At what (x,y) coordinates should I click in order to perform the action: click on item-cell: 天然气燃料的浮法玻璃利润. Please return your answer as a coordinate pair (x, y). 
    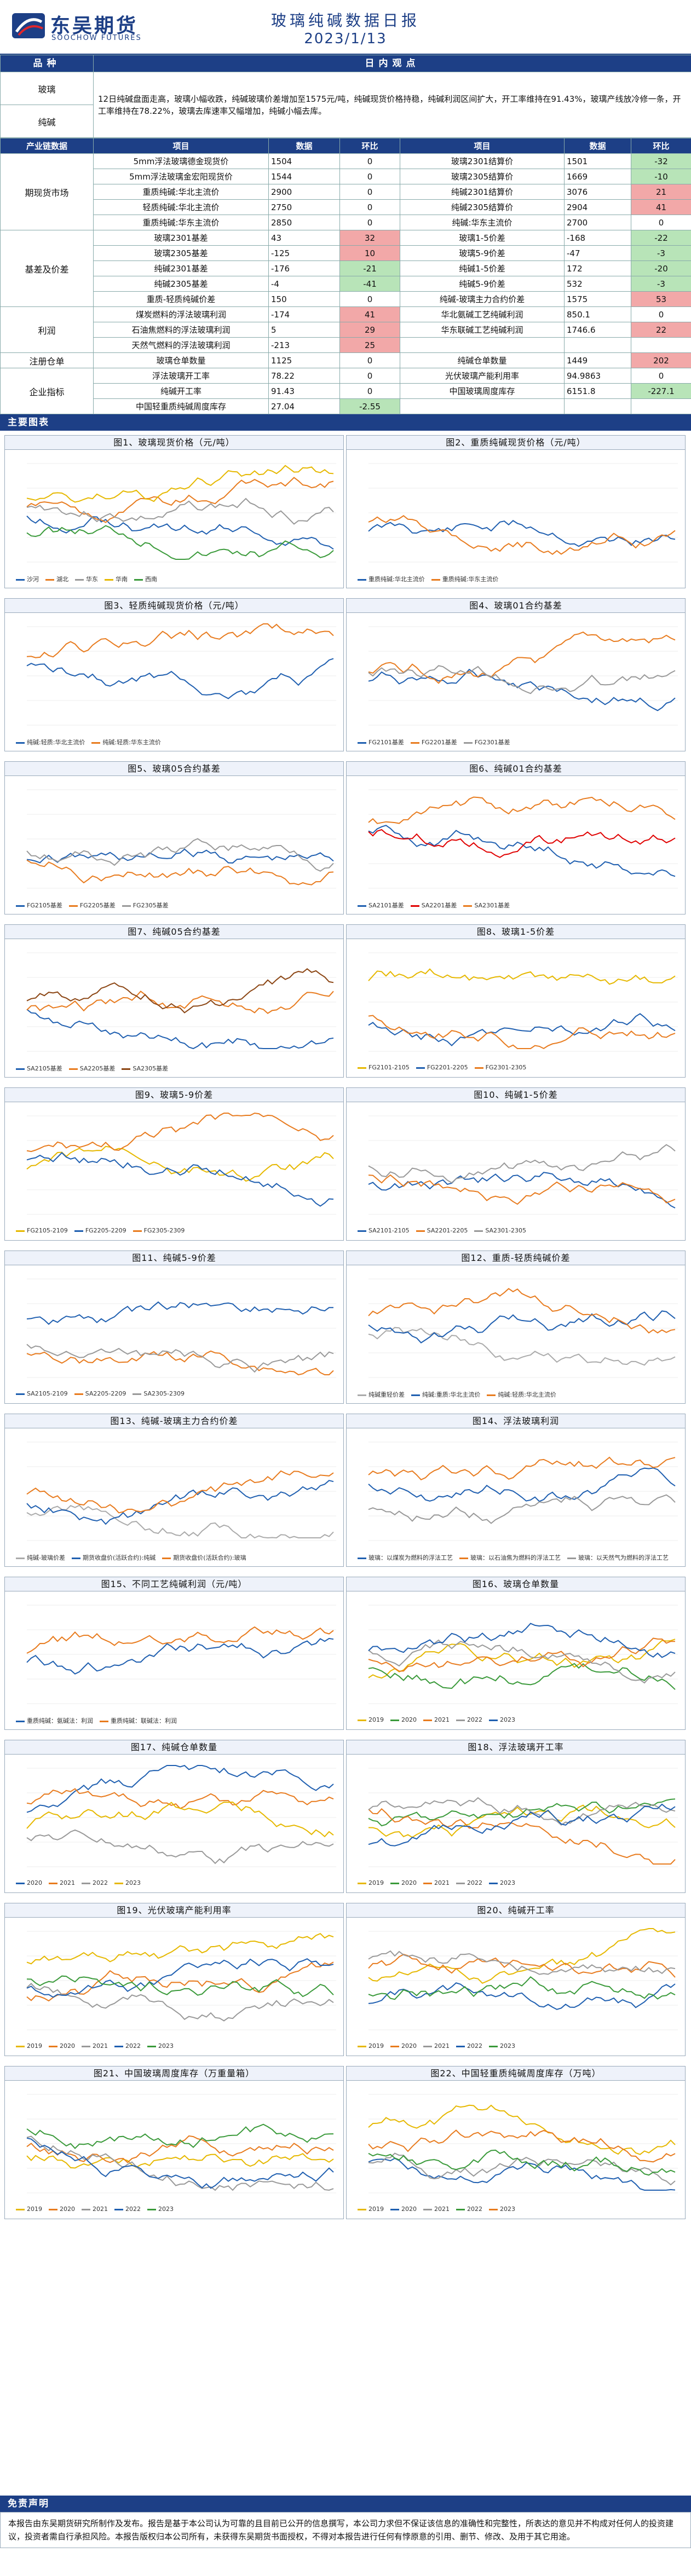
    Looking at the image, I should click on (181, 345).